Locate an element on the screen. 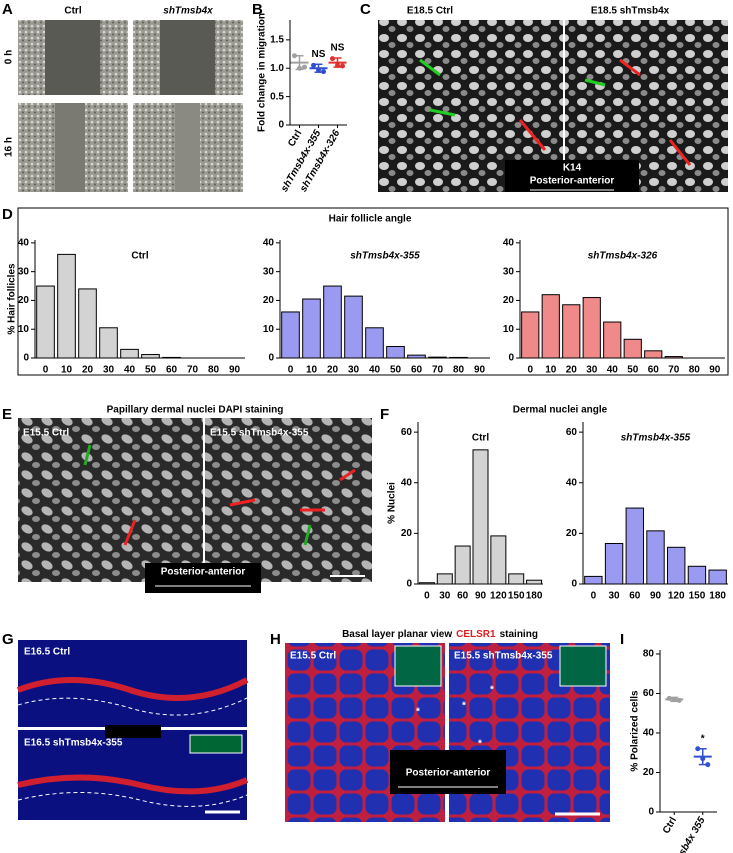 Image resolution: width=733 pixels, height=853 pixels. y-axis-label: % Nuclei is located at coordinates (392, 503).